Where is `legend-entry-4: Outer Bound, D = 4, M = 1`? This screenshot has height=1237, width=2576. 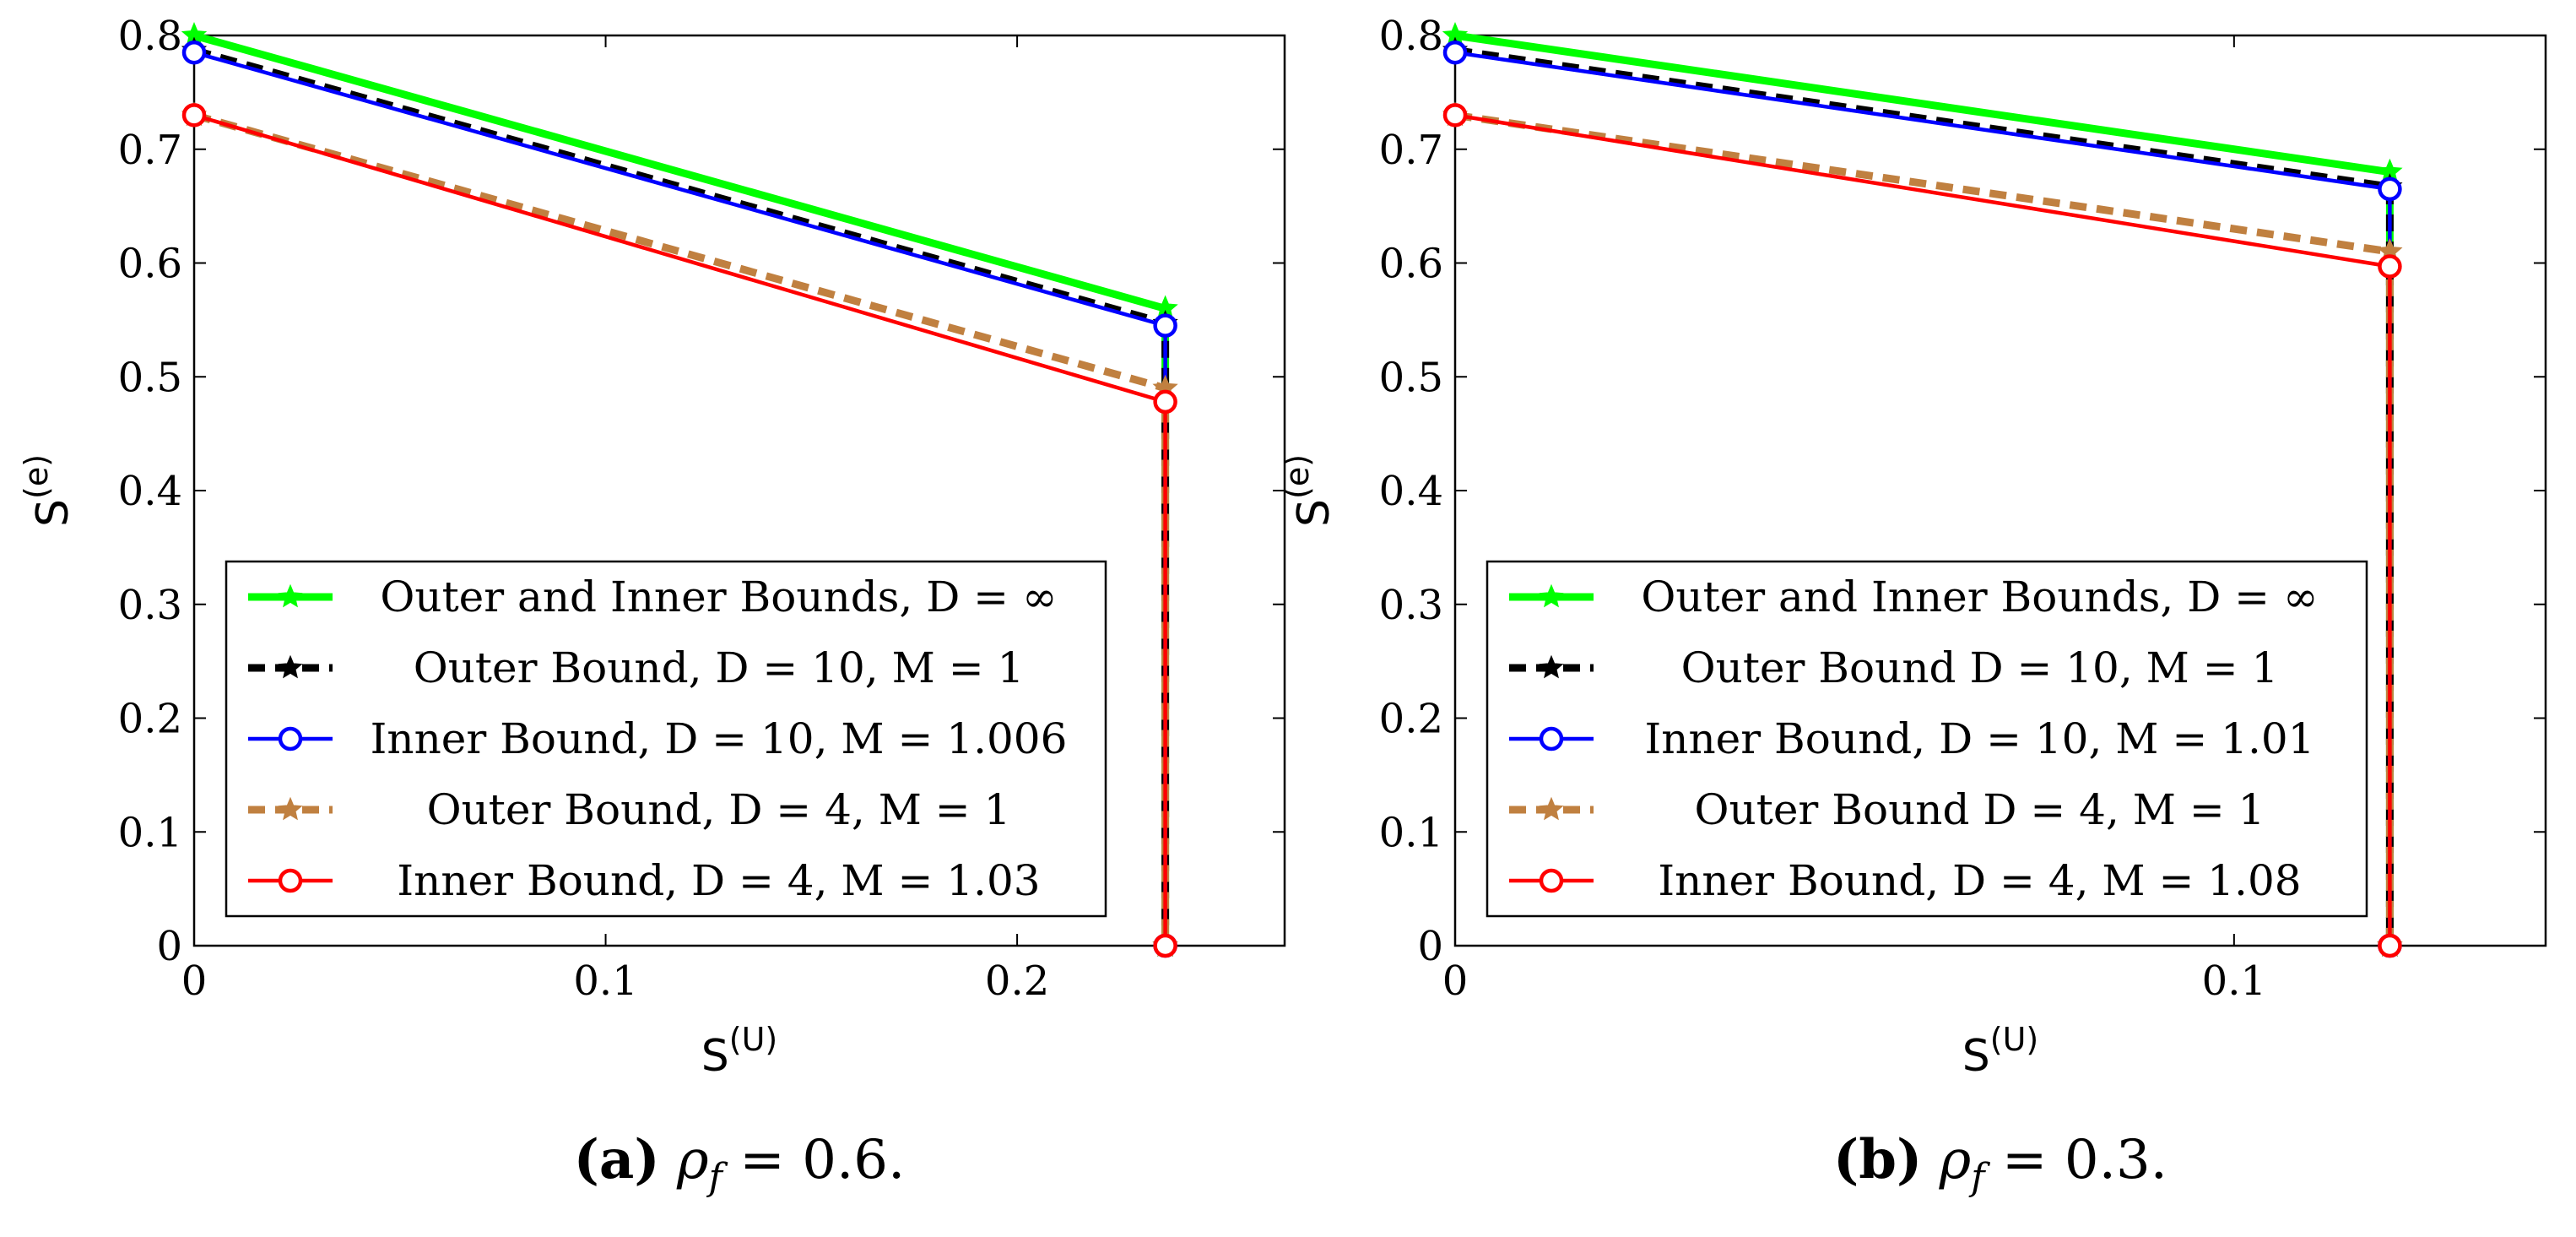 legend-entry-4: Outer Bound, D = 4, M = 1 is located at coordinates (719, 810).